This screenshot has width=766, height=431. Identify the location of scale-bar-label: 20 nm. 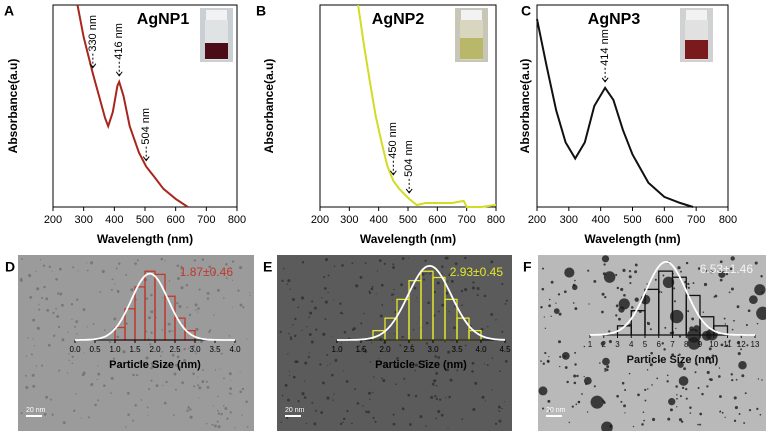
(36, 410).